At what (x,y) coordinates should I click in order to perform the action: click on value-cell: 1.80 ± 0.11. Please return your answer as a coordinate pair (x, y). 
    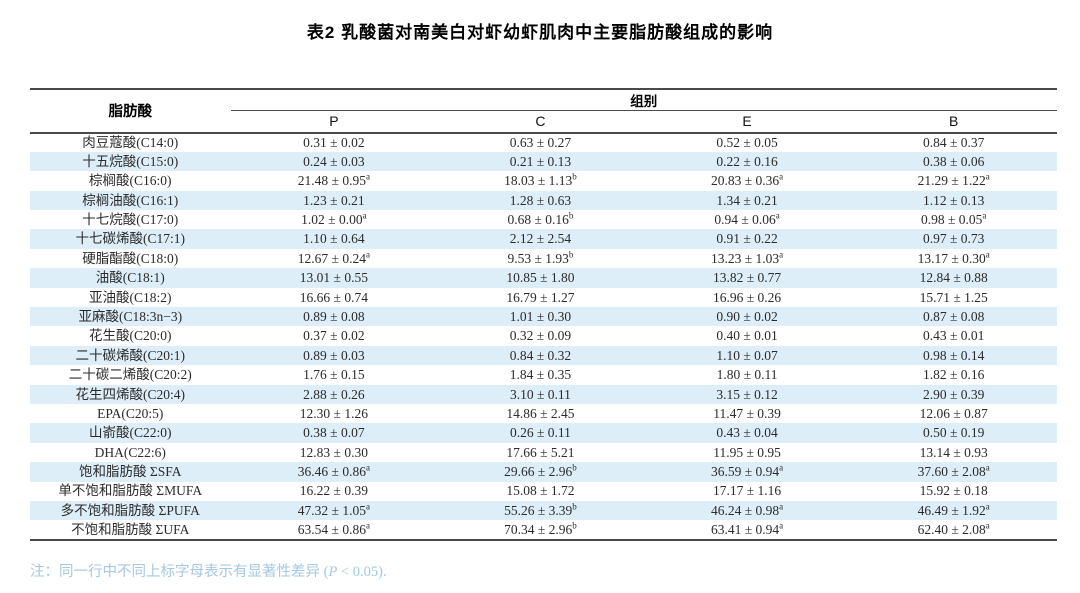
    Looking at the image, I should click on (747, 375).